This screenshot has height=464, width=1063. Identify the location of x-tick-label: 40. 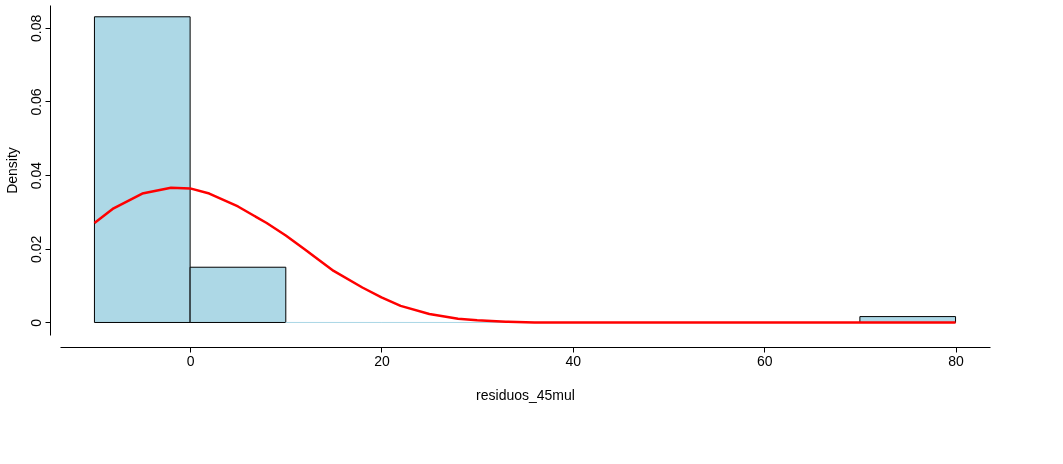
(573, 360).